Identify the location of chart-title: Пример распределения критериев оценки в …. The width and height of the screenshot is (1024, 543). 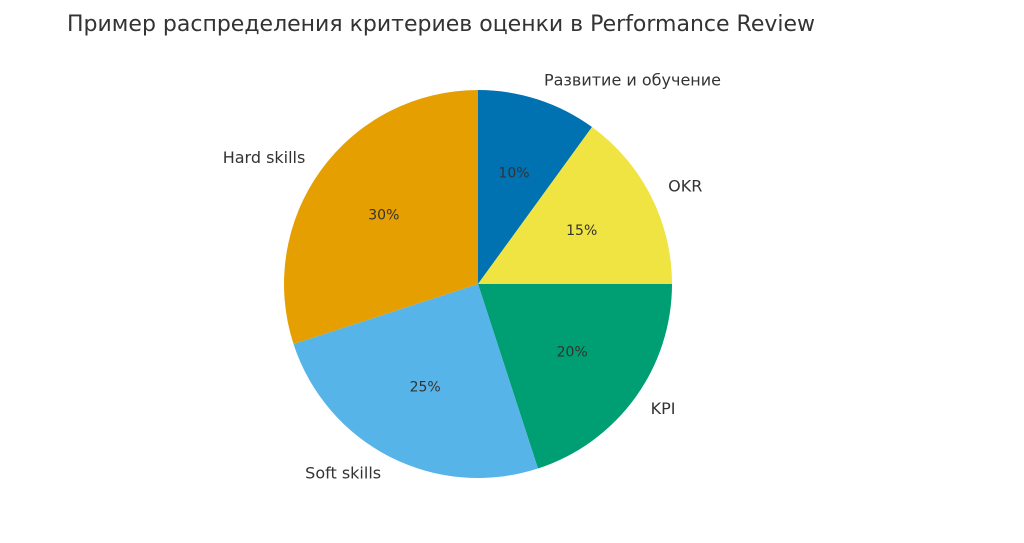
(441, 24).